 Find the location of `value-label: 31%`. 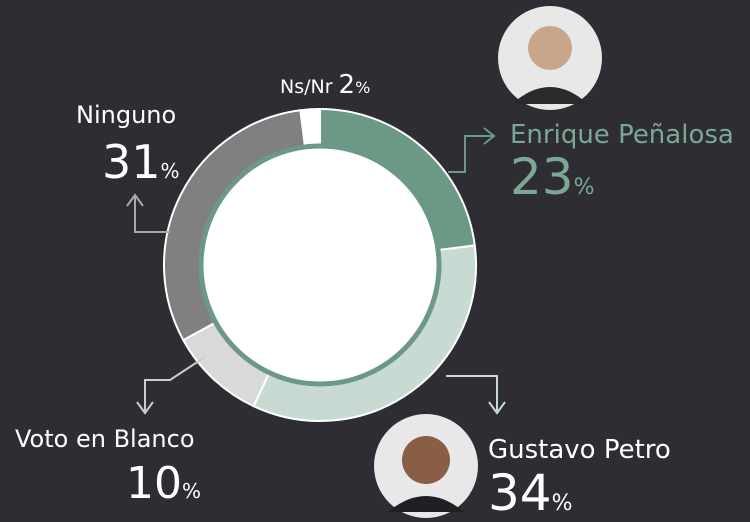

value-label: 31% is located at coordinates (141, 162).